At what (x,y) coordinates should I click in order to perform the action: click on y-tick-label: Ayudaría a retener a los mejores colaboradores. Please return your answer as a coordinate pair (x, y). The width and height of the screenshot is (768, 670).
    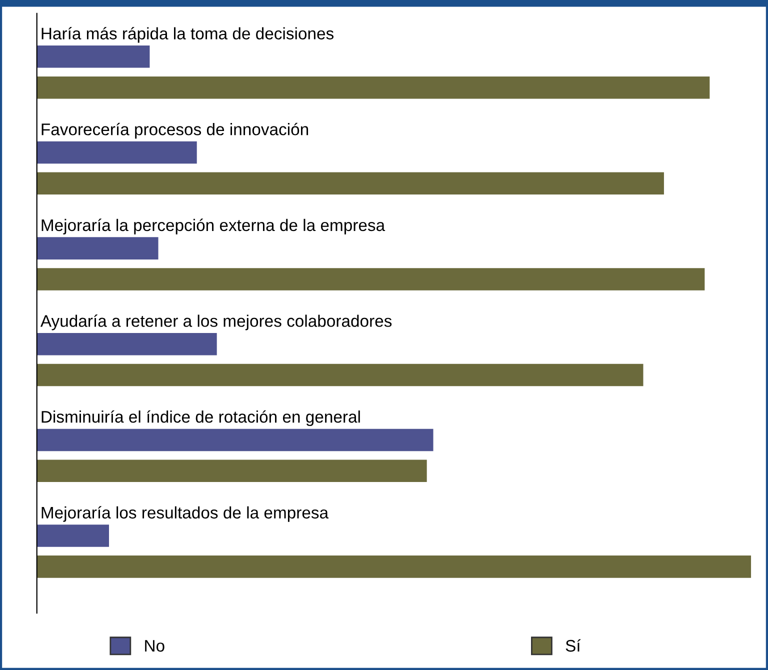
    Looking at the image, I should click on (216, 322).